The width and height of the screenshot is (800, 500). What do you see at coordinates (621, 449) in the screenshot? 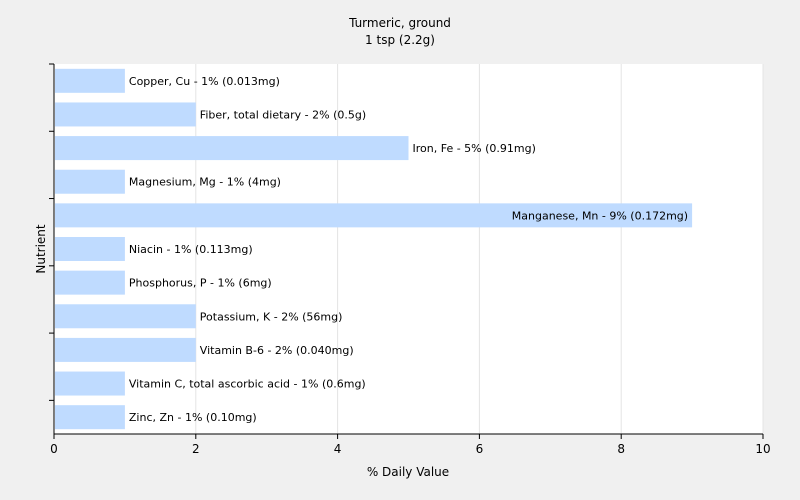
I see `x-tick-label: 8` at bounding box center [621, 449].